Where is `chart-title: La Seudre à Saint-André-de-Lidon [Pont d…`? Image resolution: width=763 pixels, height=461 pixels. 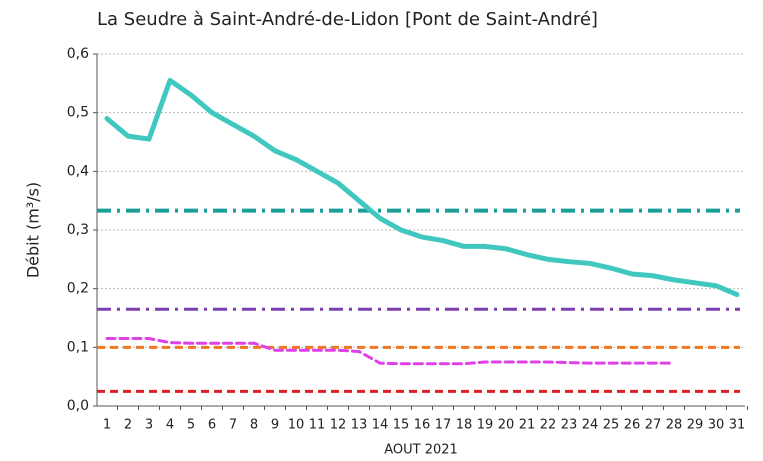 chart-title: La Seudre à Saint-André-de-Lidon [Pont d… is located at coordinates (347, 19).